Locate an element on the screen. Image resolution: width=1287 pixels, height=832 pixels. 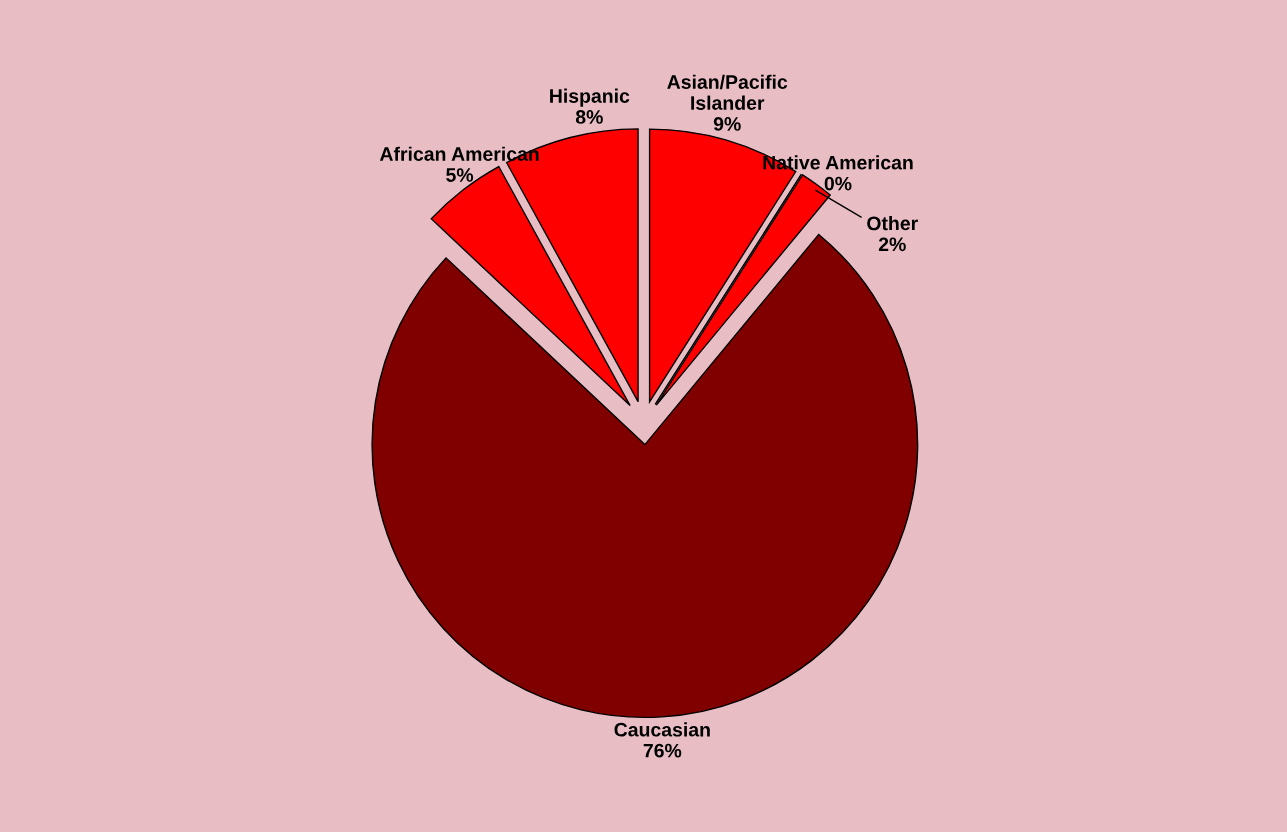
data-label: 9% is located at coordinates (727, 124).